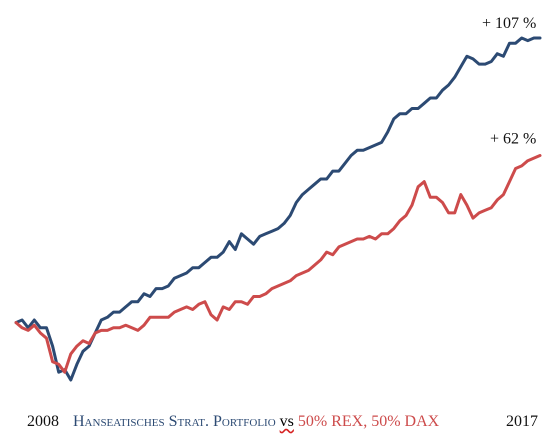 This screenshot has height=444, width=554. What do you see at coordinates (43, 421) in the screenshot?
I see `x-axis-start-year: 2008` at bounding box center [43, 421].